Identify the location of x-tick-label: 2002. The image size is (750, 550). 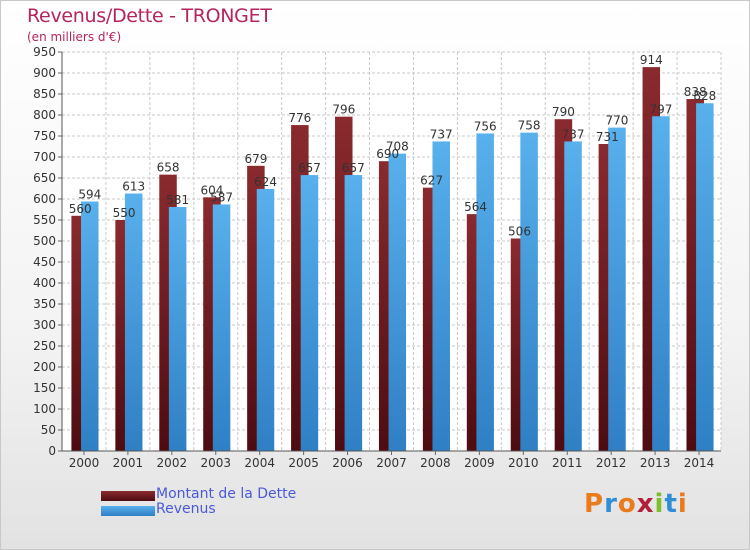
(172, 463).